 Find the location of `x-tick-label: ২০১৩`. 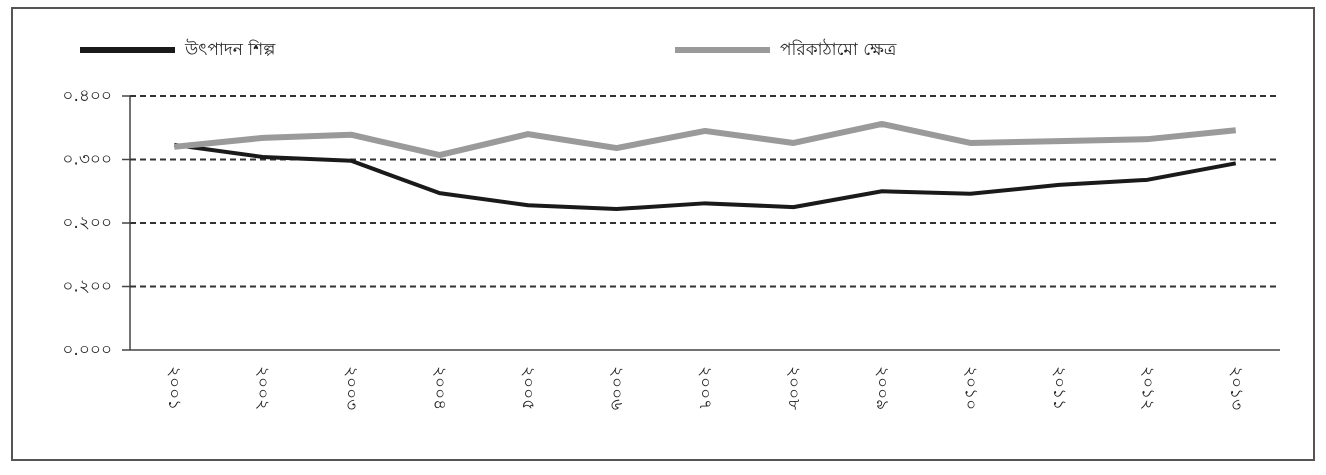

x-tick-label: ২০১৩ is located at coordinates (1236, 388).